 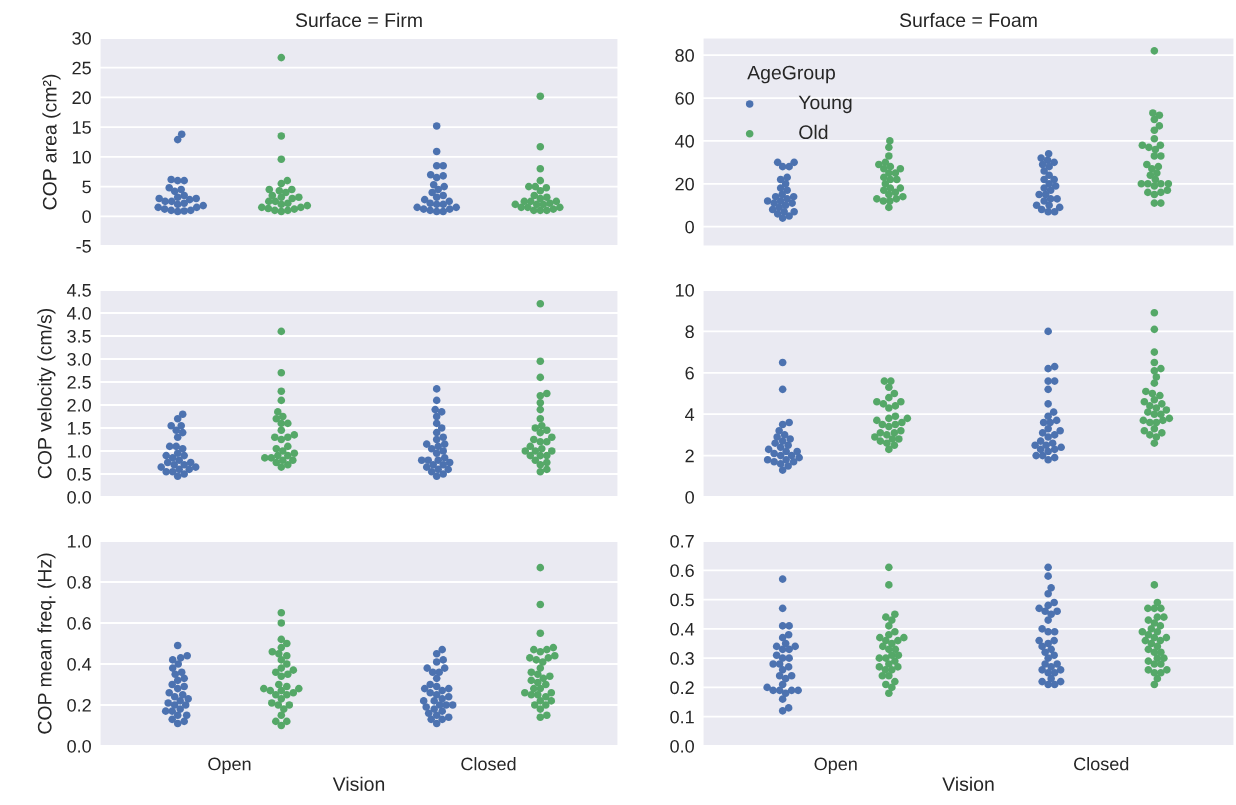 What do you see at coordinates (358, 20) in the screenshot?
I see `chart-title: Surface = Firm` at bounding box center [358, 20].